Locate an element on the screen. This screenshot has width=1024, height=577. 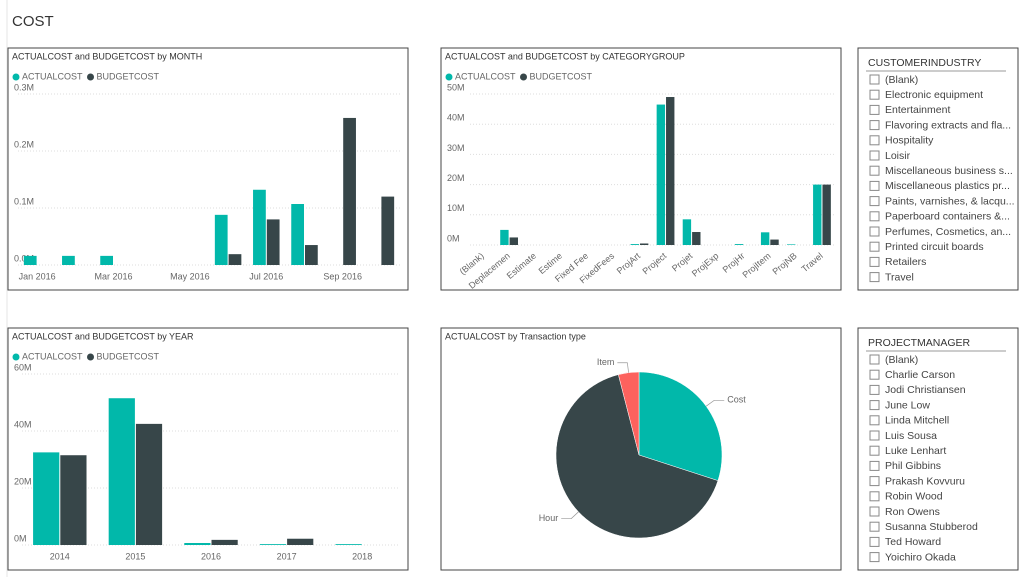
slicer-item: Travel is located at coordinates (899, 277).